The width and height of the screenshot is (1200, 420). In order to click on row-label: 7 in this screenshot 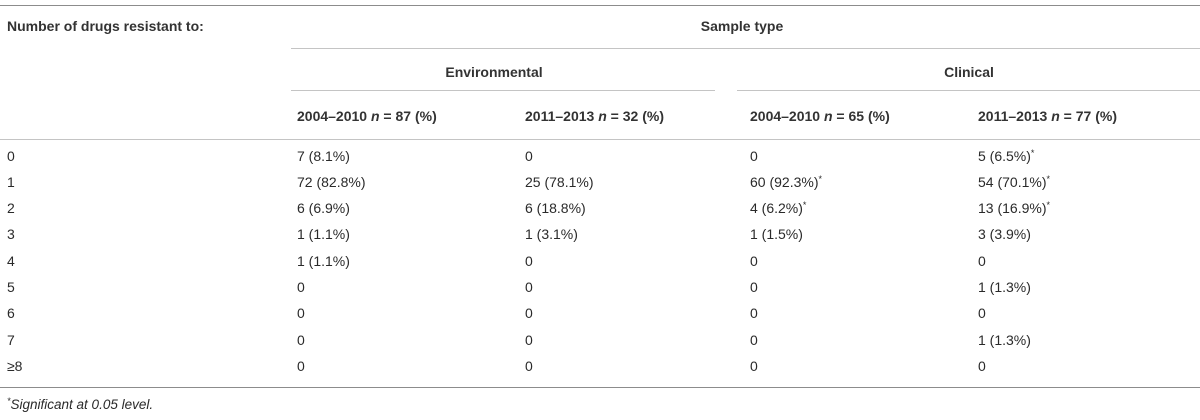, I will do `click(11, 340)`.